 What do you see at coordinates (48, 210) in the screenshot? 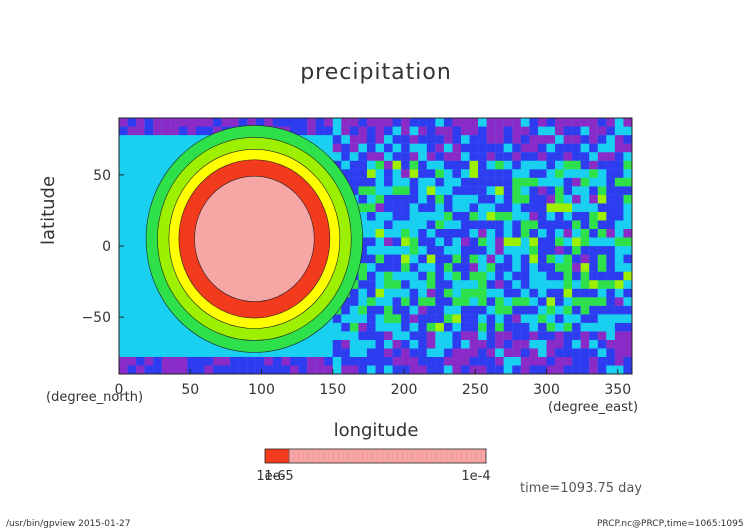
I see `y-axis-label: latitude` at bounding box center [48, 210].